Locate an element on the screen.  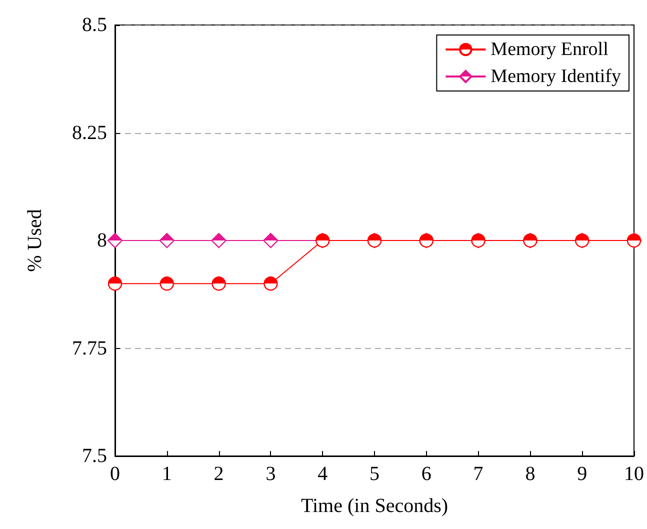
x-tick-label: 10 is located at coordinates (634, 474).